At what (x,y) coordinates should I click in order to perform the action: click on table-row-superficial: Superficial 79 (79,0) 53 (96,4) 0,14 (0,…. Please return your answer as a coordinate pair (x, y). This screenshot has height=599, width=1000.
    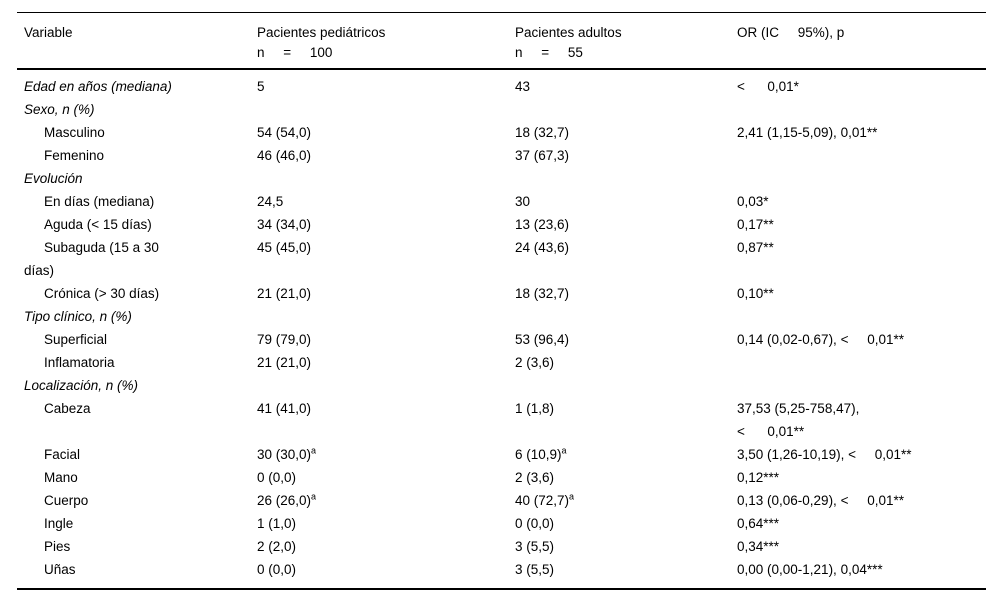
    Looking at the image, I should click on (501, 339).